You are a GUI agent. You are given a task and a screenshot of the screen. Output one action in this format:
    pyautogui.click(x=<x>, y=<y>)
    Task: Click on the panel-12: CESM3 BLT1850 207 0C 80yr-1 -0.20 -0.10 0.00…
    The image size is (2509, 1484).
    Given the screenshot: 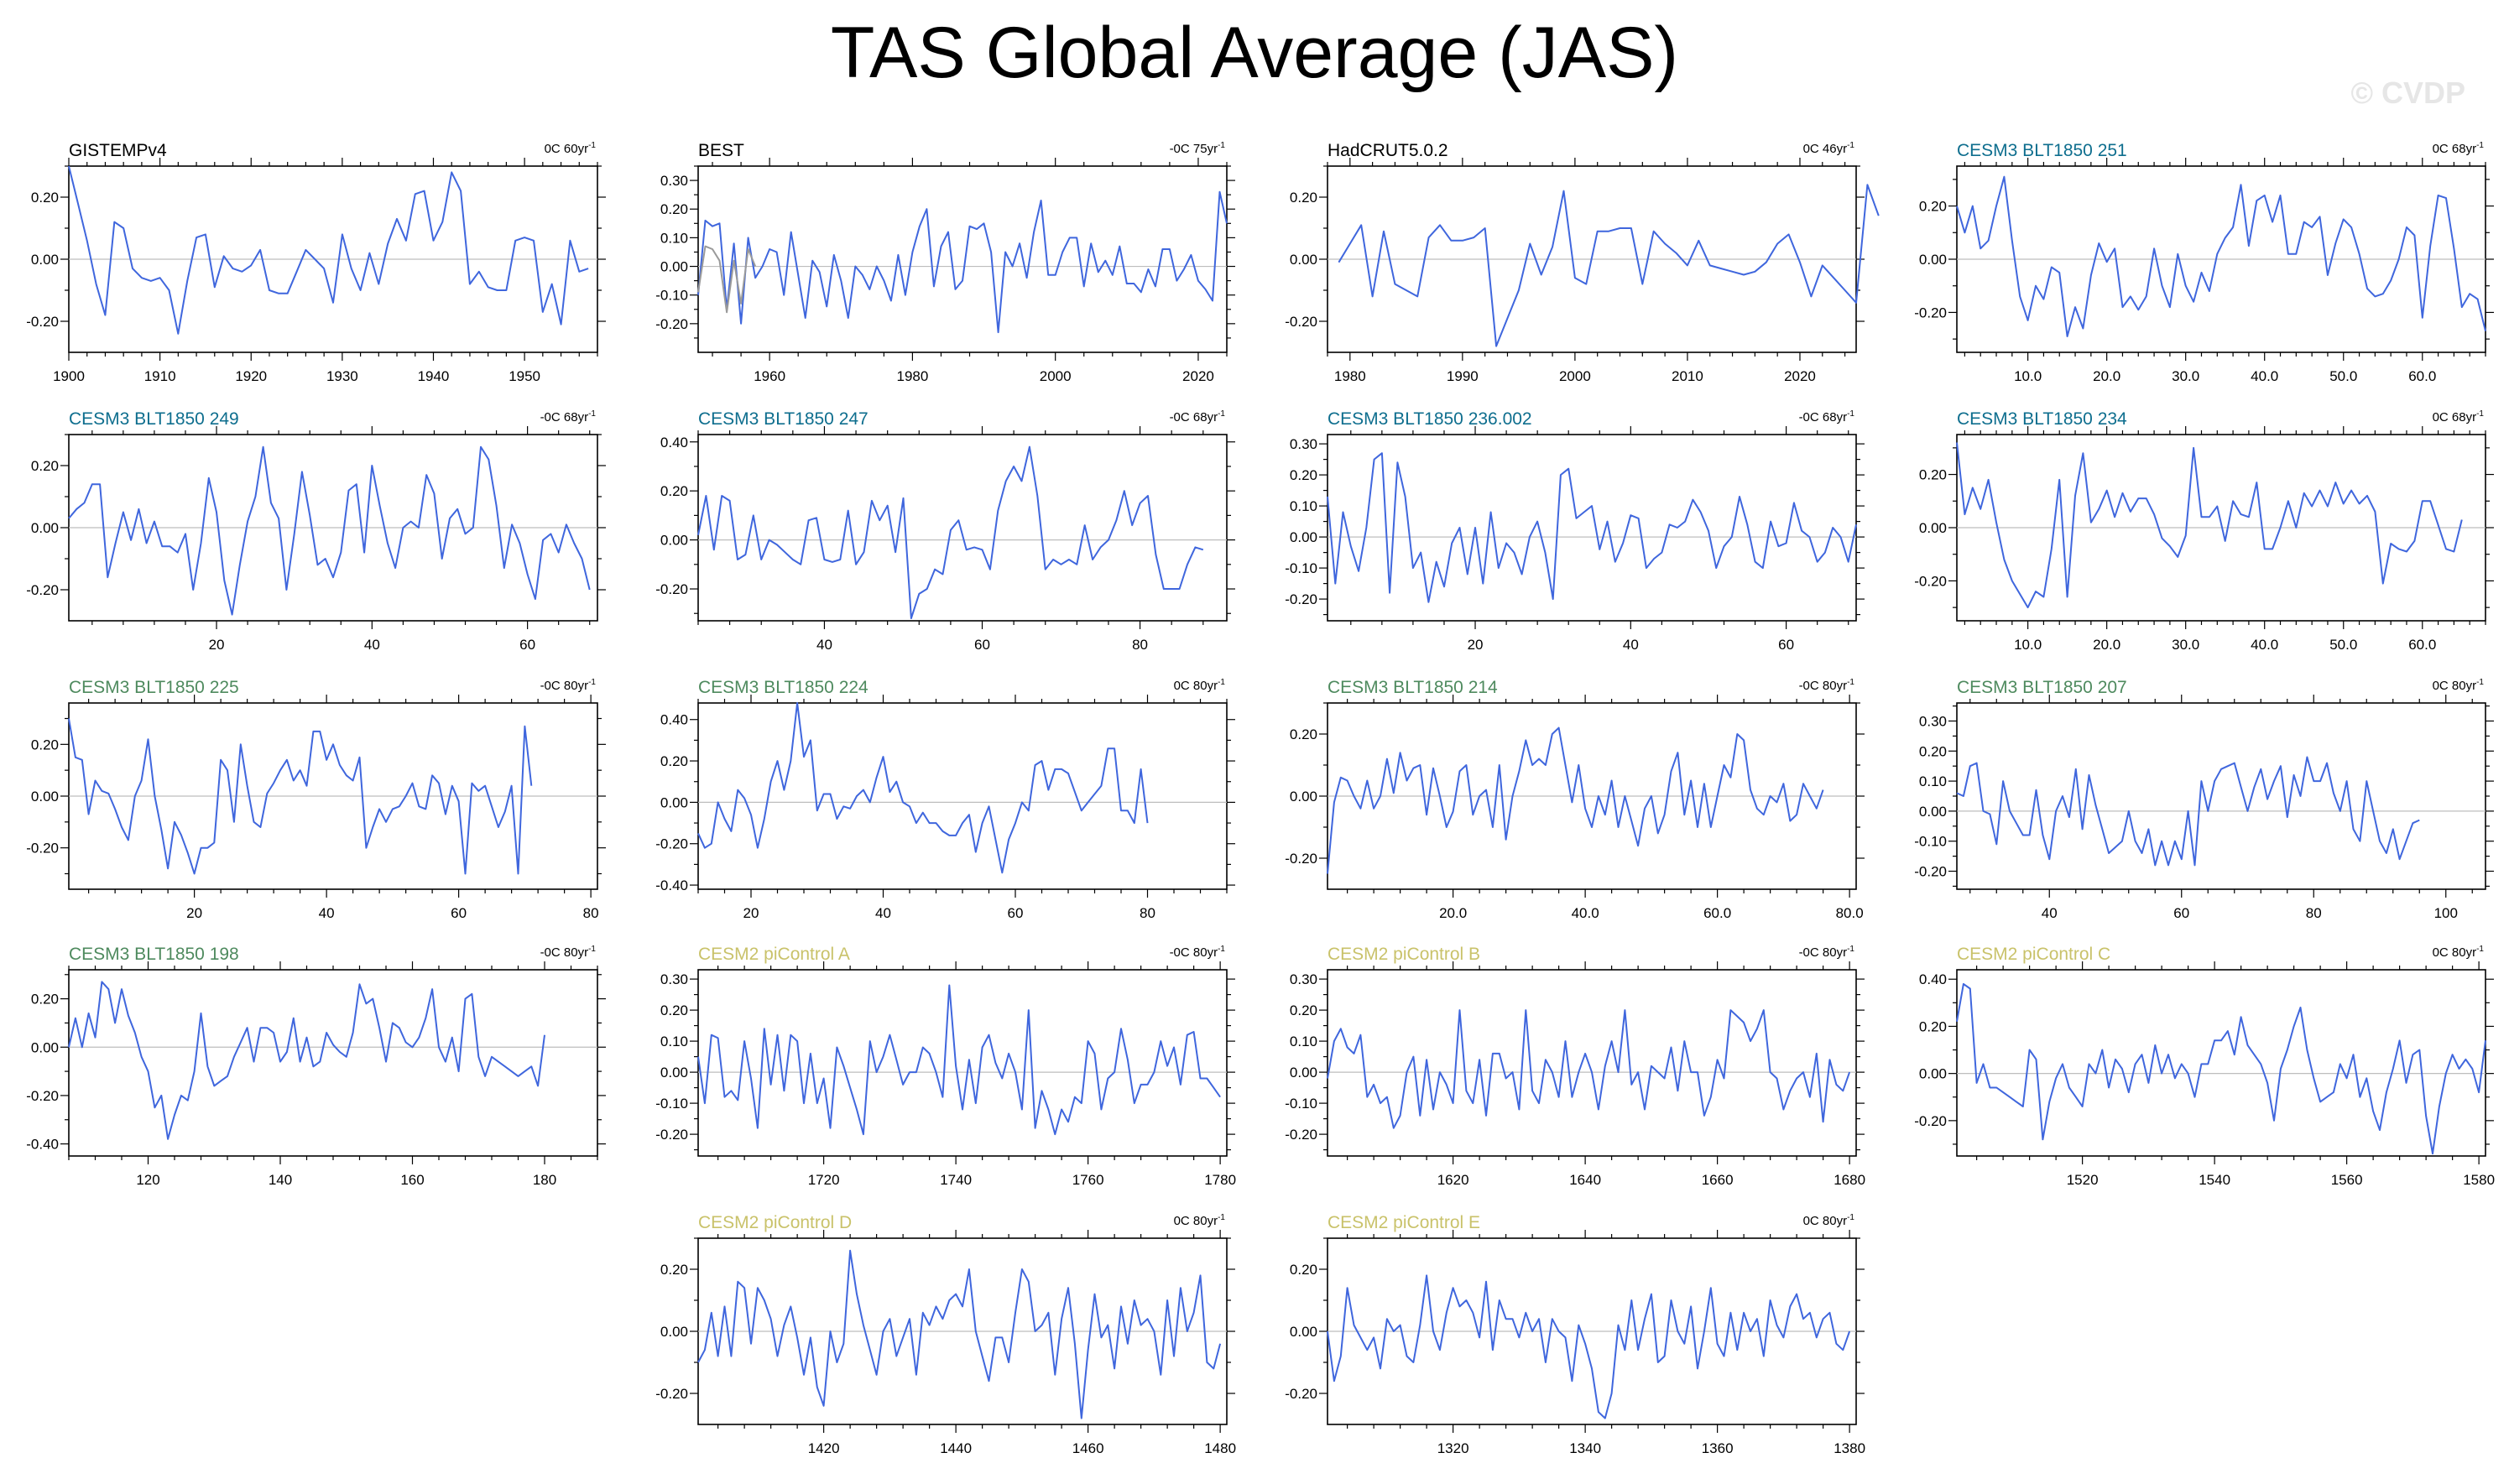 What is the action you would take?
    pyautogui.click(x=2204, y=799)
    